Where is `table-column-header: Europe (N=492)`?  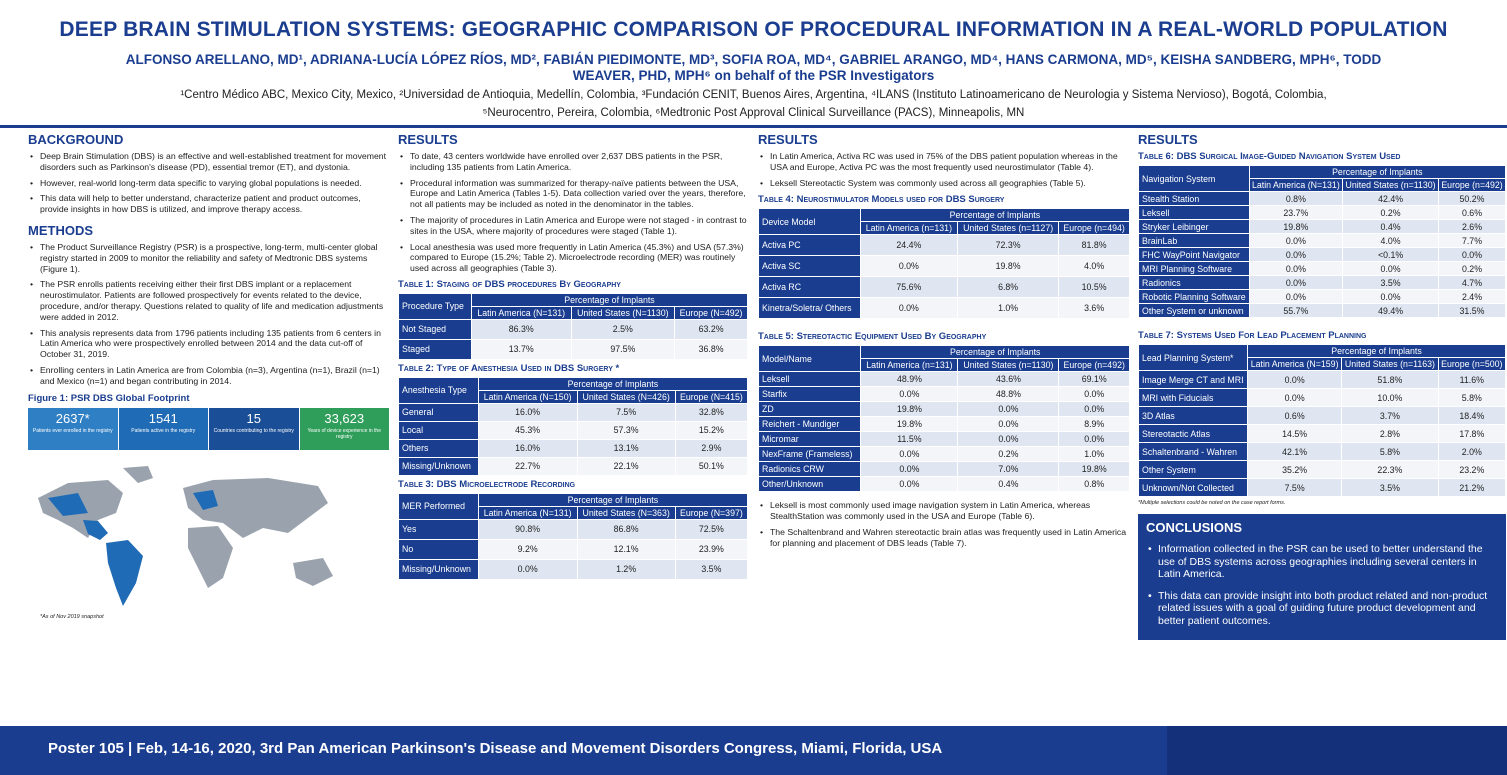 table-column-header: Europe (N=492) is located at coordinates (711, 312).